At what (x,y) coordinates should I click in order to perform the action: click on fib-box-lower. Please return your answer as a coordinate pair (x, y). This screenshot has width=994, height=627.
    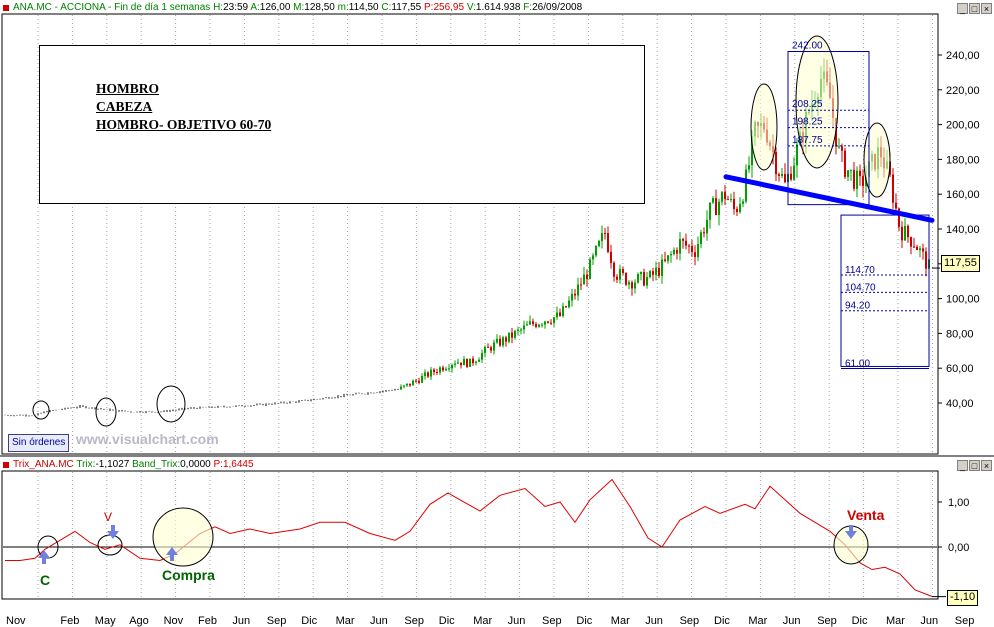
    Looking at the image, I should click on (885, 290).